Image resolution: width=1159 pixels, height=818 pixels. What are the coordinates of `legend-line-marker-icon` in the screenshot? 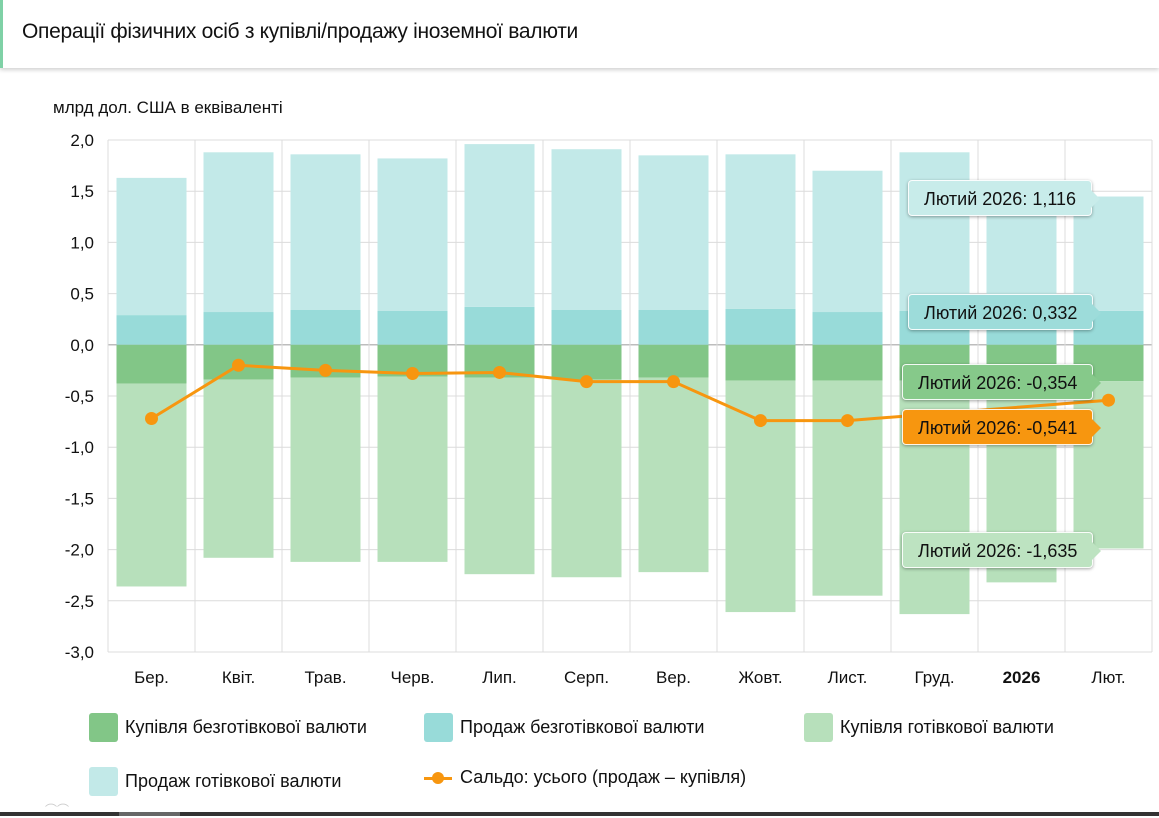 It's located at (438, 778).